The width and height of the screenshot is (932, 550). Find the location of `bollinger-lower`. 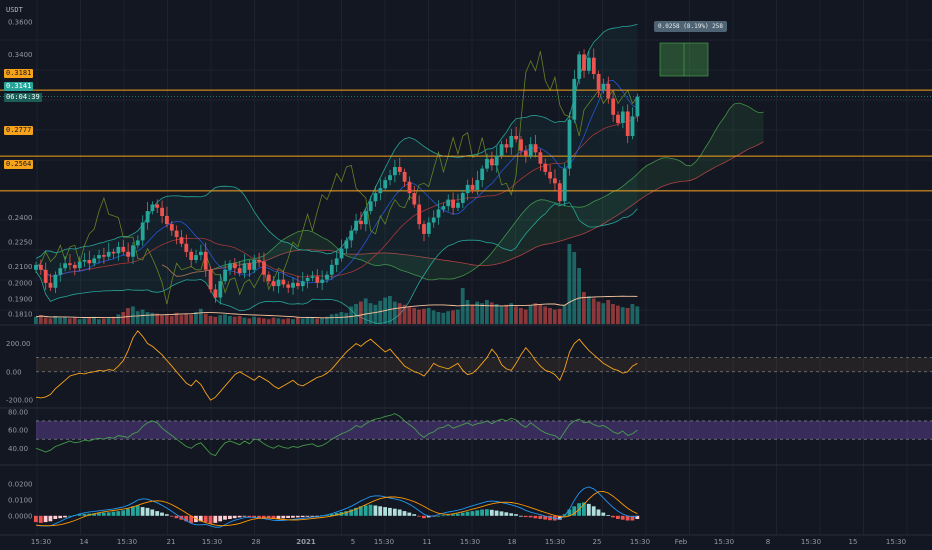

bollinger-lower is located at coordinates (336, 263).